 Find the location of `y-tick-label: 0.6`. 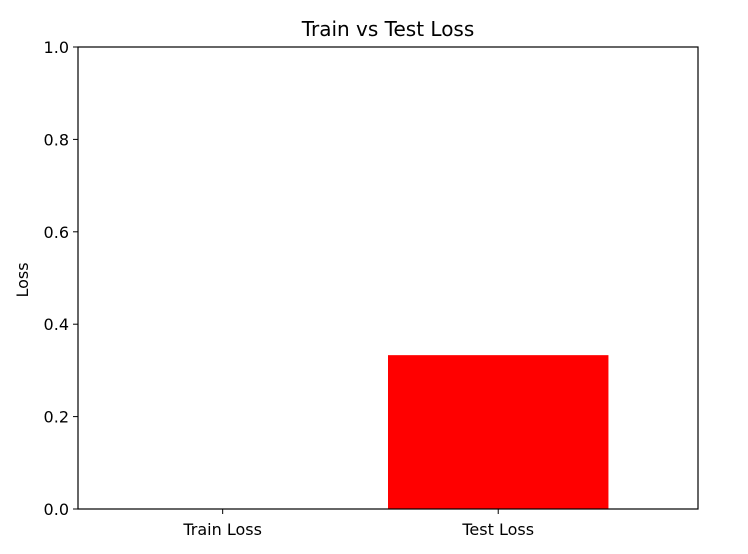

y-tick-label: 0.6 is located at coordinates (56, 232).